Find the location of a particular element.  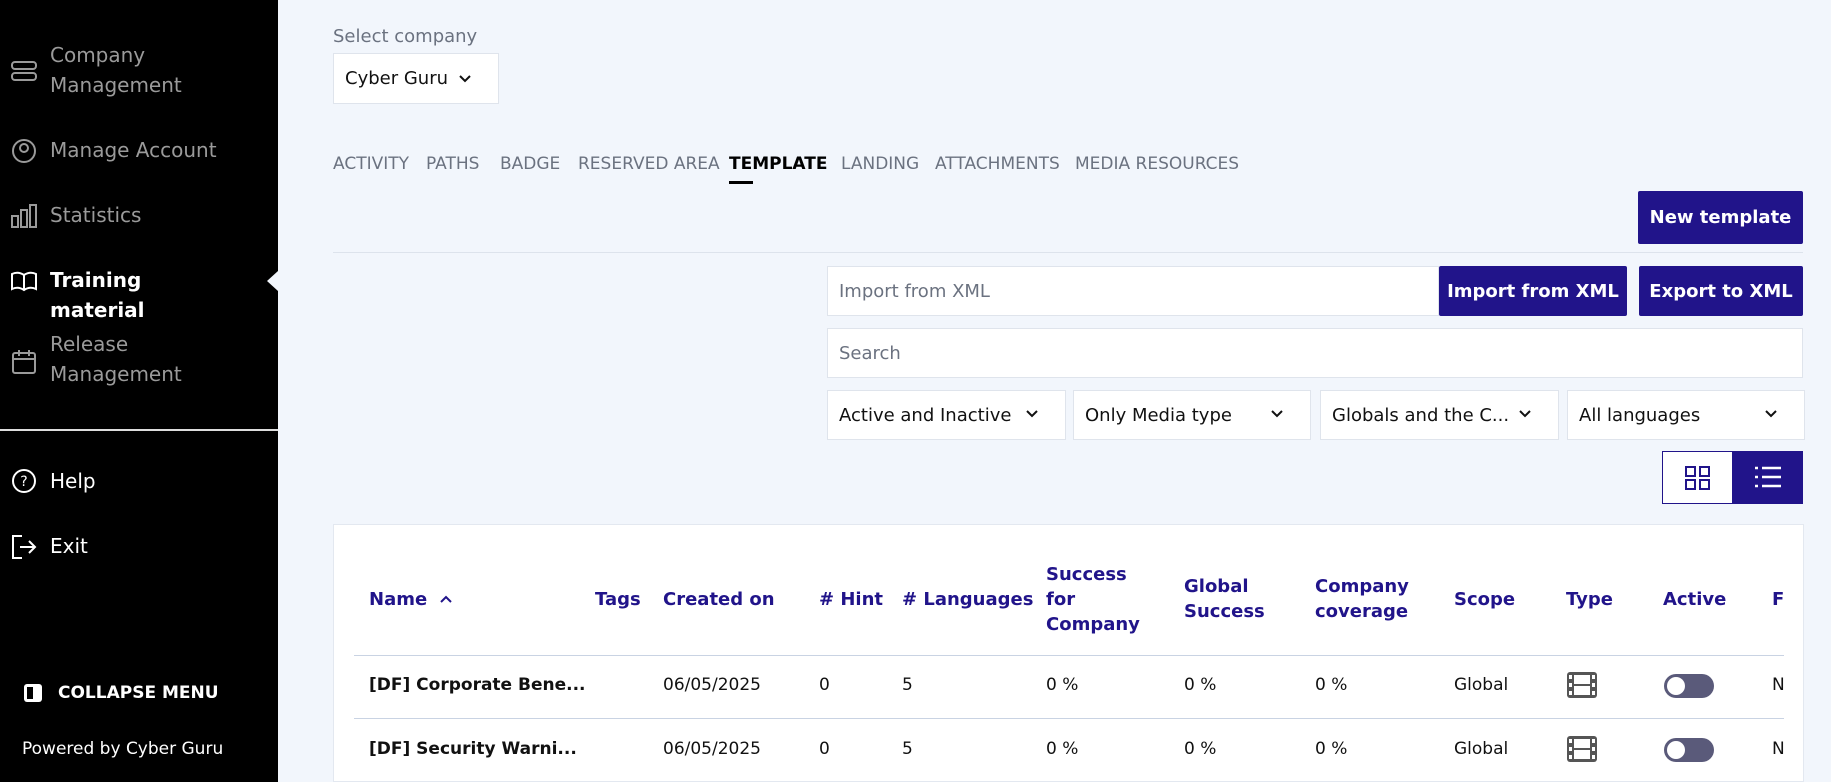

powered-by: Powered by Cyber Guru is located at coordinates (122, 749).